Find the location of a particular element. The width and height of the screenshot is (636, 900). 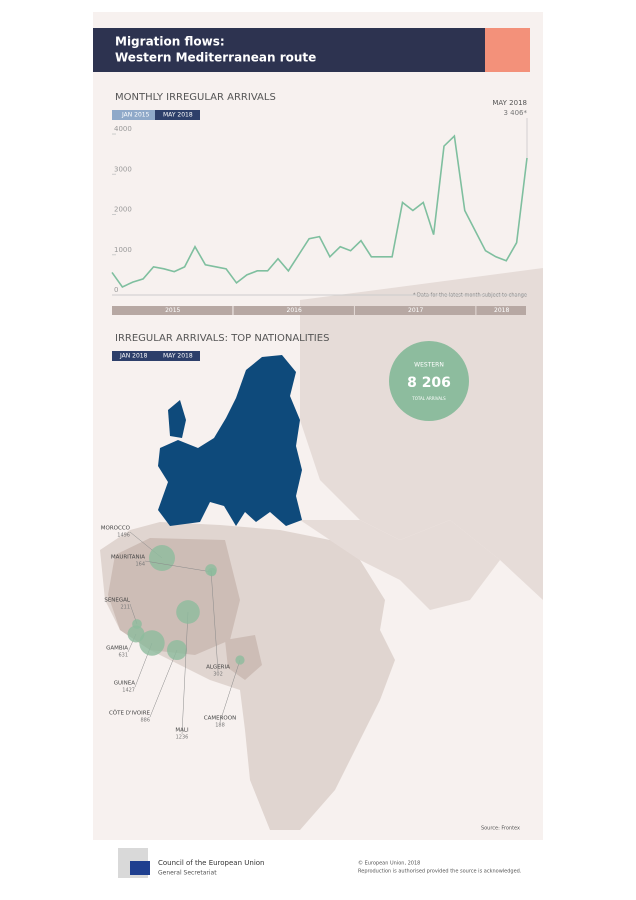

country-value: 211 is located at coordinates (125, 608).